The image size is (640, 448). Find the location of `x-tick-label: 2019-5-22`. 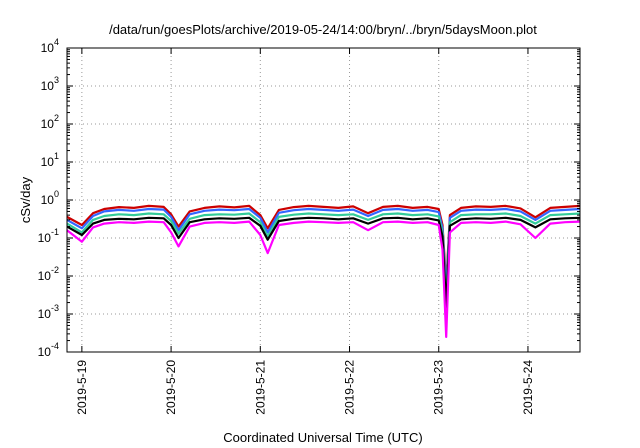

x-tick-label: 2019-5-22 is located at coordinates (350, 387).